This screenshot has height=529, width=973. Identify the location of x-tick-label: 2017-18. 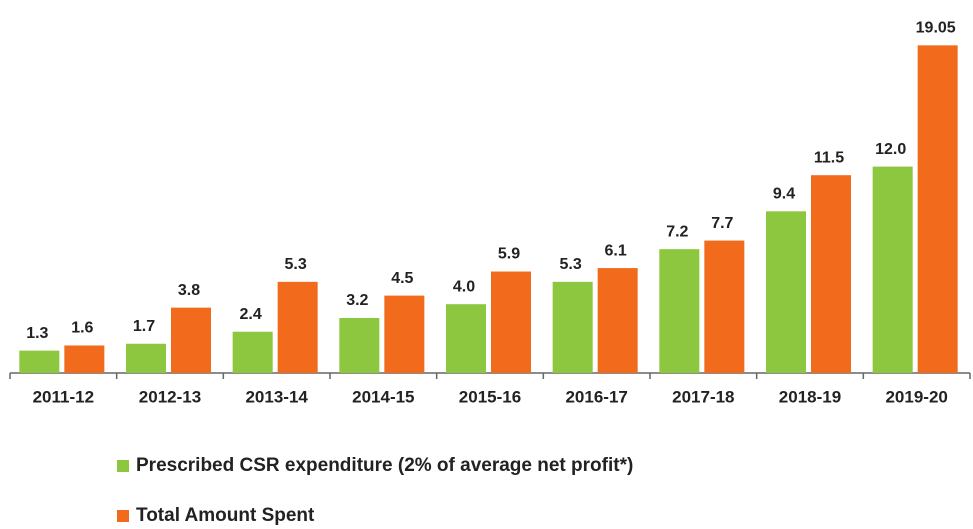
(703, 396).